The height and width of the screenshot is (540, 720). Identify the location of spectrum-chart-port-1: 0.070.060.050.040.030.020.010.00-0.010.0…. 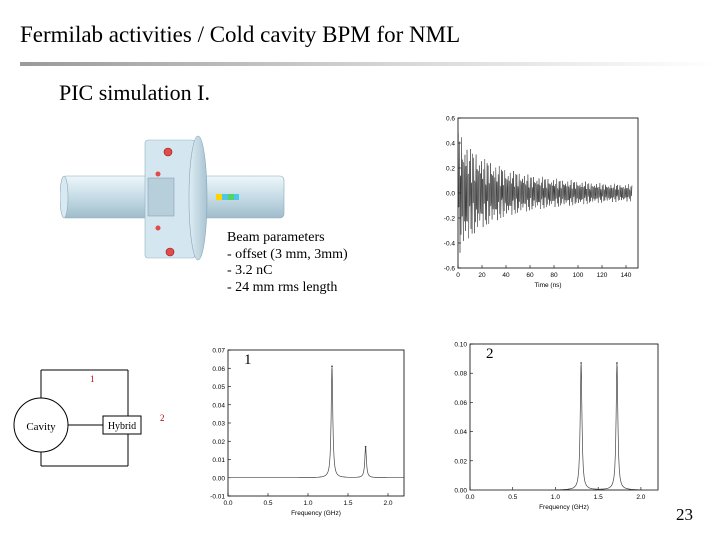
(307, 432).